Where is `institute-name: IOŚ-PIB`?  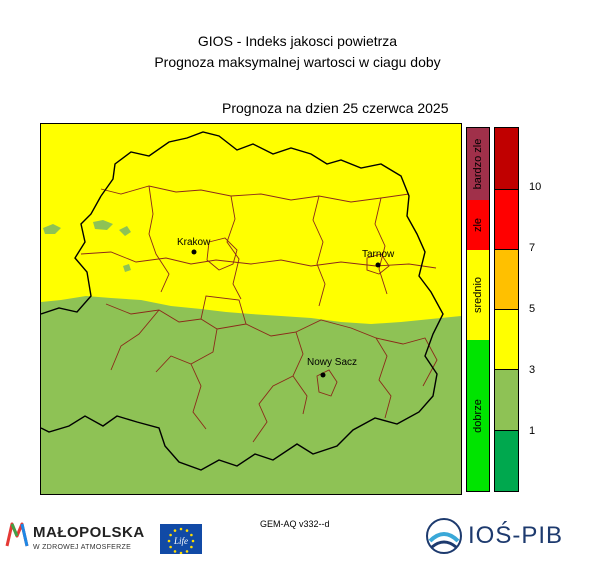 institute-name: IOŚ-PIB is located at coordinates (516, 535).